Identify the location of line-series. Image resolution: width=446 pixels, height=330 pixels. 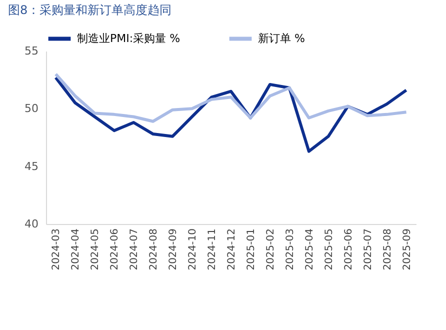
(231, 97).